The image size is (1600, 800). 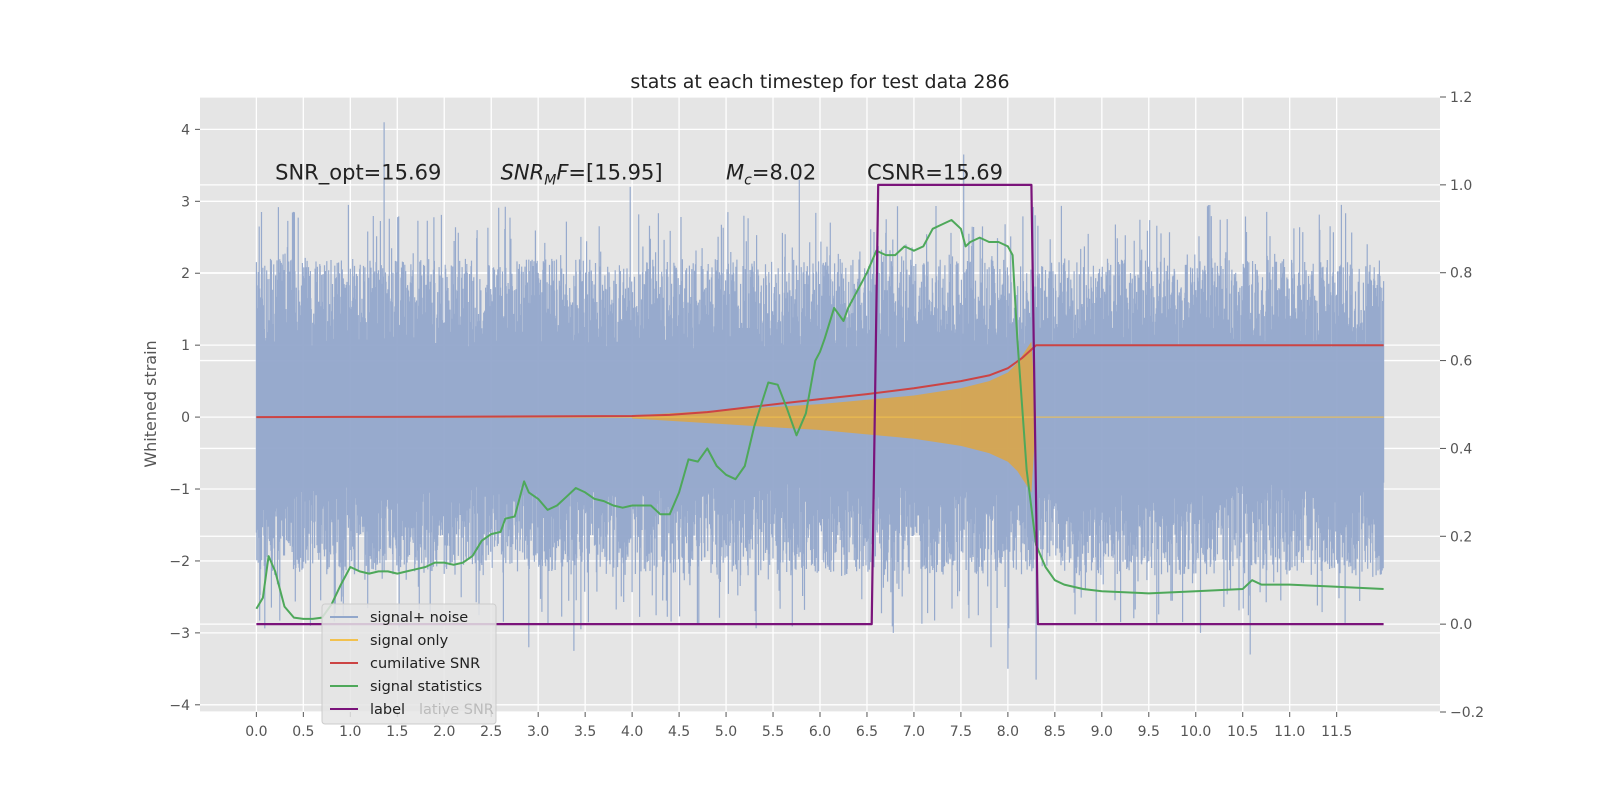 What do you see at coordinates (419, 618) in the screenshot?
I see `legend-entry-label: signal+ noise` at bounding box center [419, 618].